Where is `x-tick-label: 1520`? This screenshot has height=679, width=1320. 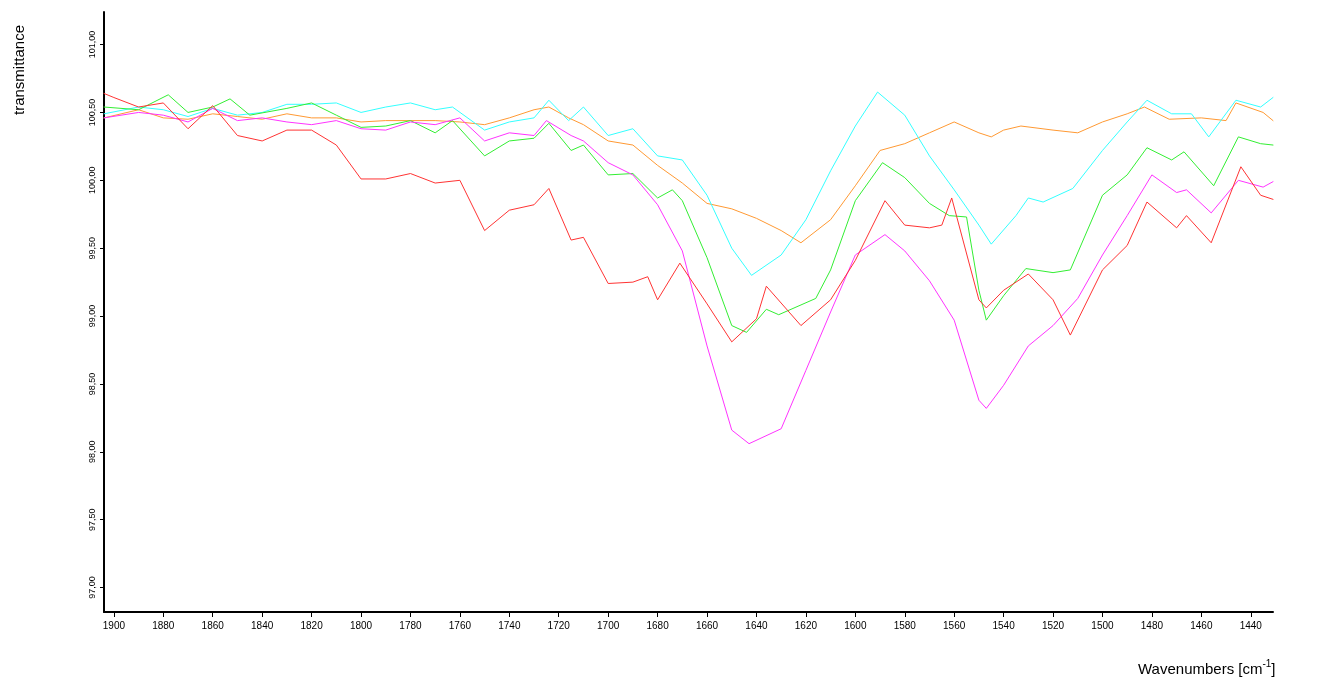 x-tick-label: 1520 is located at coordinates (1053, 625).